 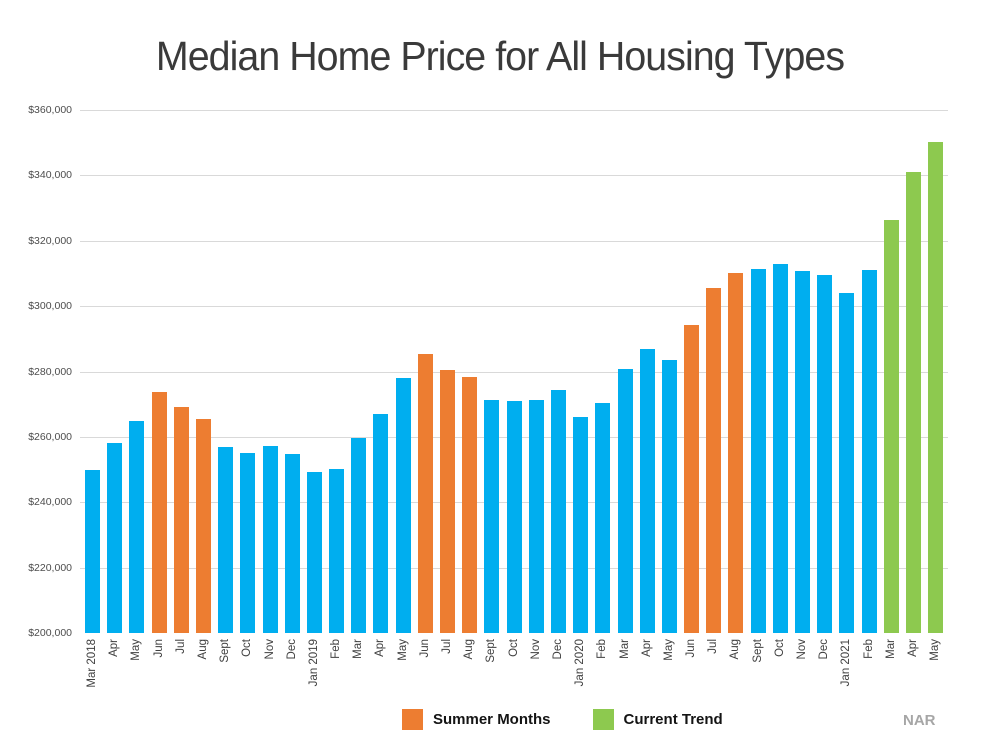 I want to click on x-axis-tick-label: Mar, so click(x=890, y=649).